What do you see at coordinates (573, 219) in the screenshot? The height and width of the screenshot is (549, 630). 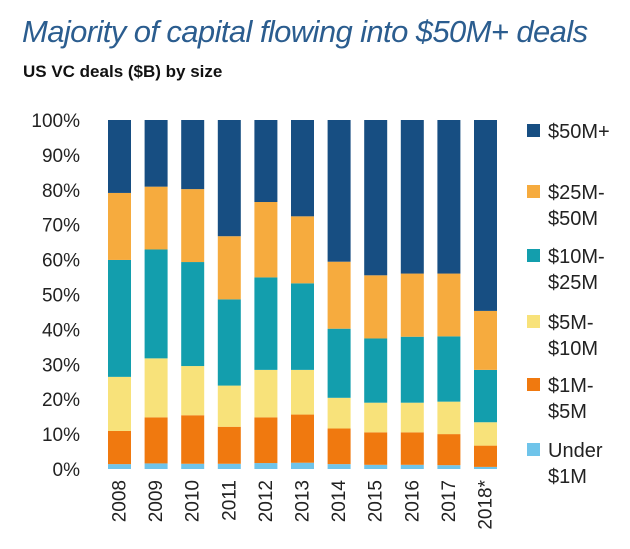 I see `legend-label-line2: $50M` at bounding box center [573, 219].